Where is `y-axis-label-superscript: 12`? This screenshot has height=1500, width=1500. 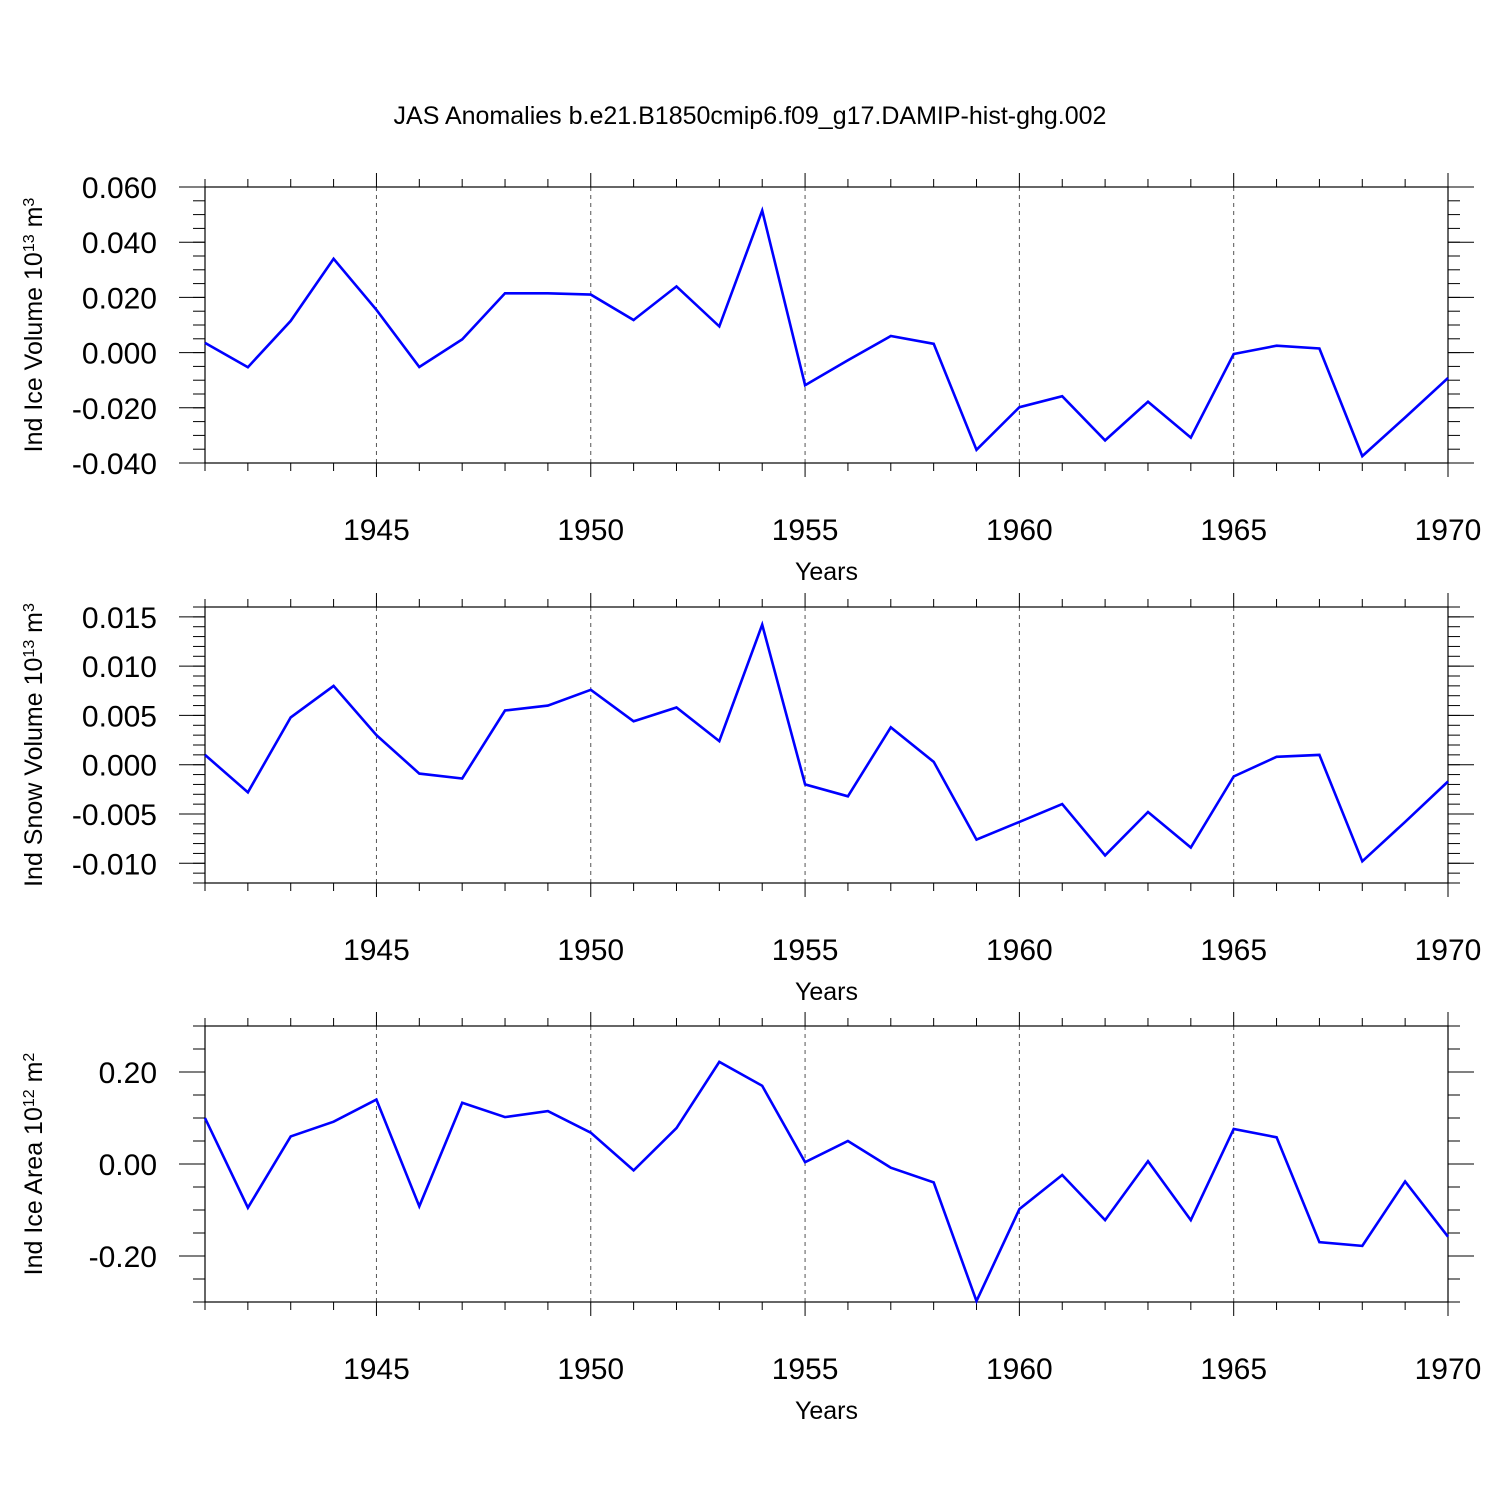
y-axis-label-superscript: 12 is located at coordinates (29, 1098).